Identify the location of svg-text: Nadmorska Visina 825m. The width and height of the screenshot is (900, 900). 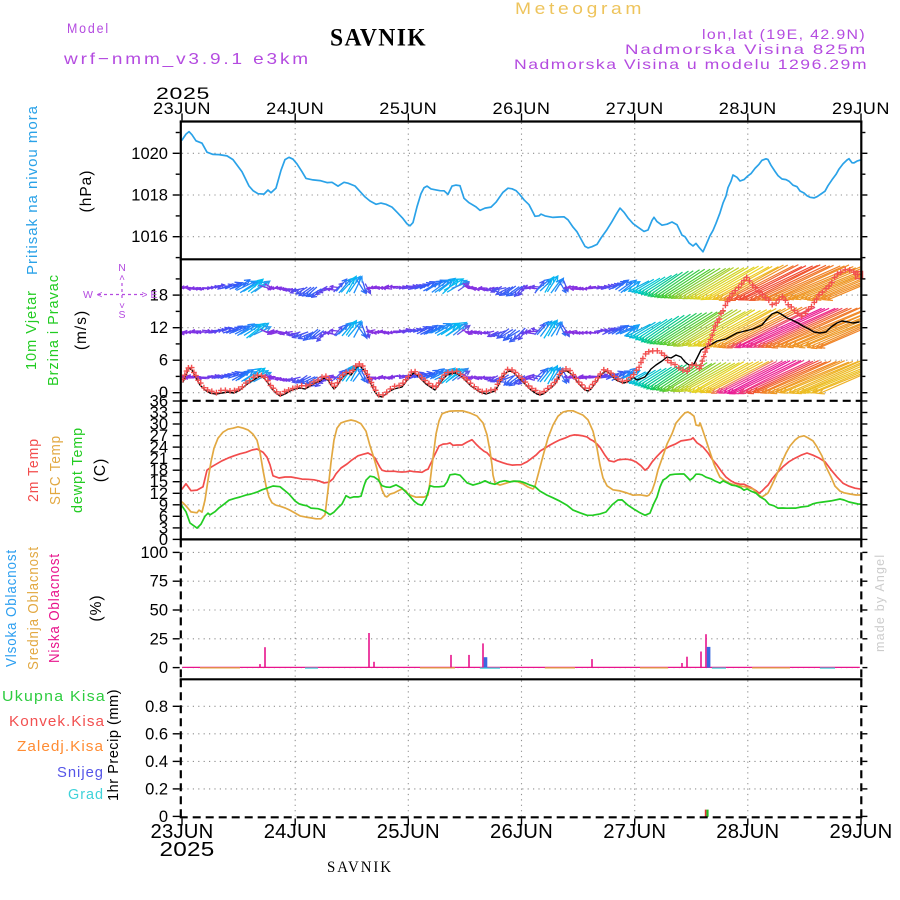
(746, 49).